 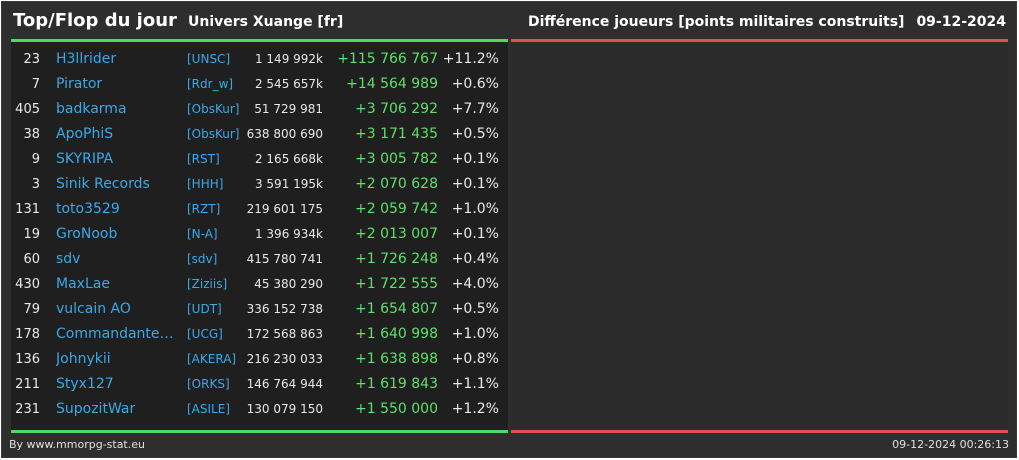 What do you see at coordinates (208, 409) in the screenshot?
I see `alliance-tag-link: [ASILE]` at bounding box center [208, 409].